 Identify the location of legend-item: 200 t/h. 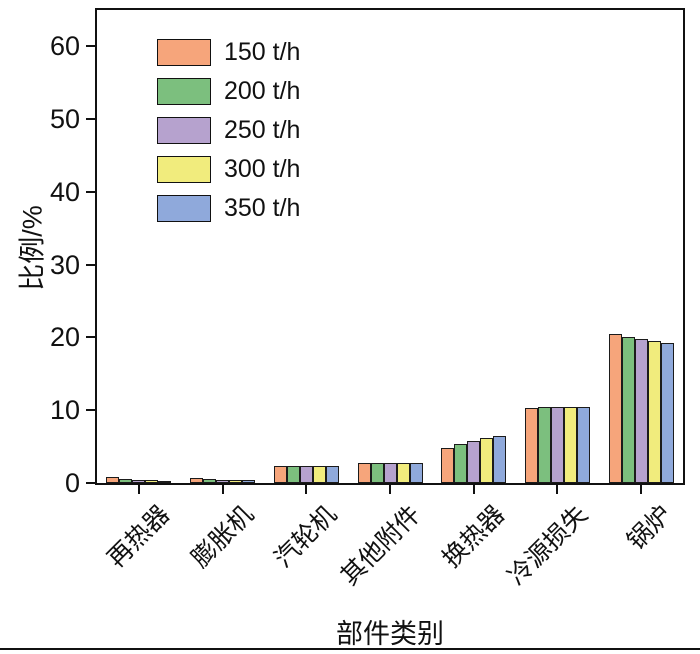
(228, 91).